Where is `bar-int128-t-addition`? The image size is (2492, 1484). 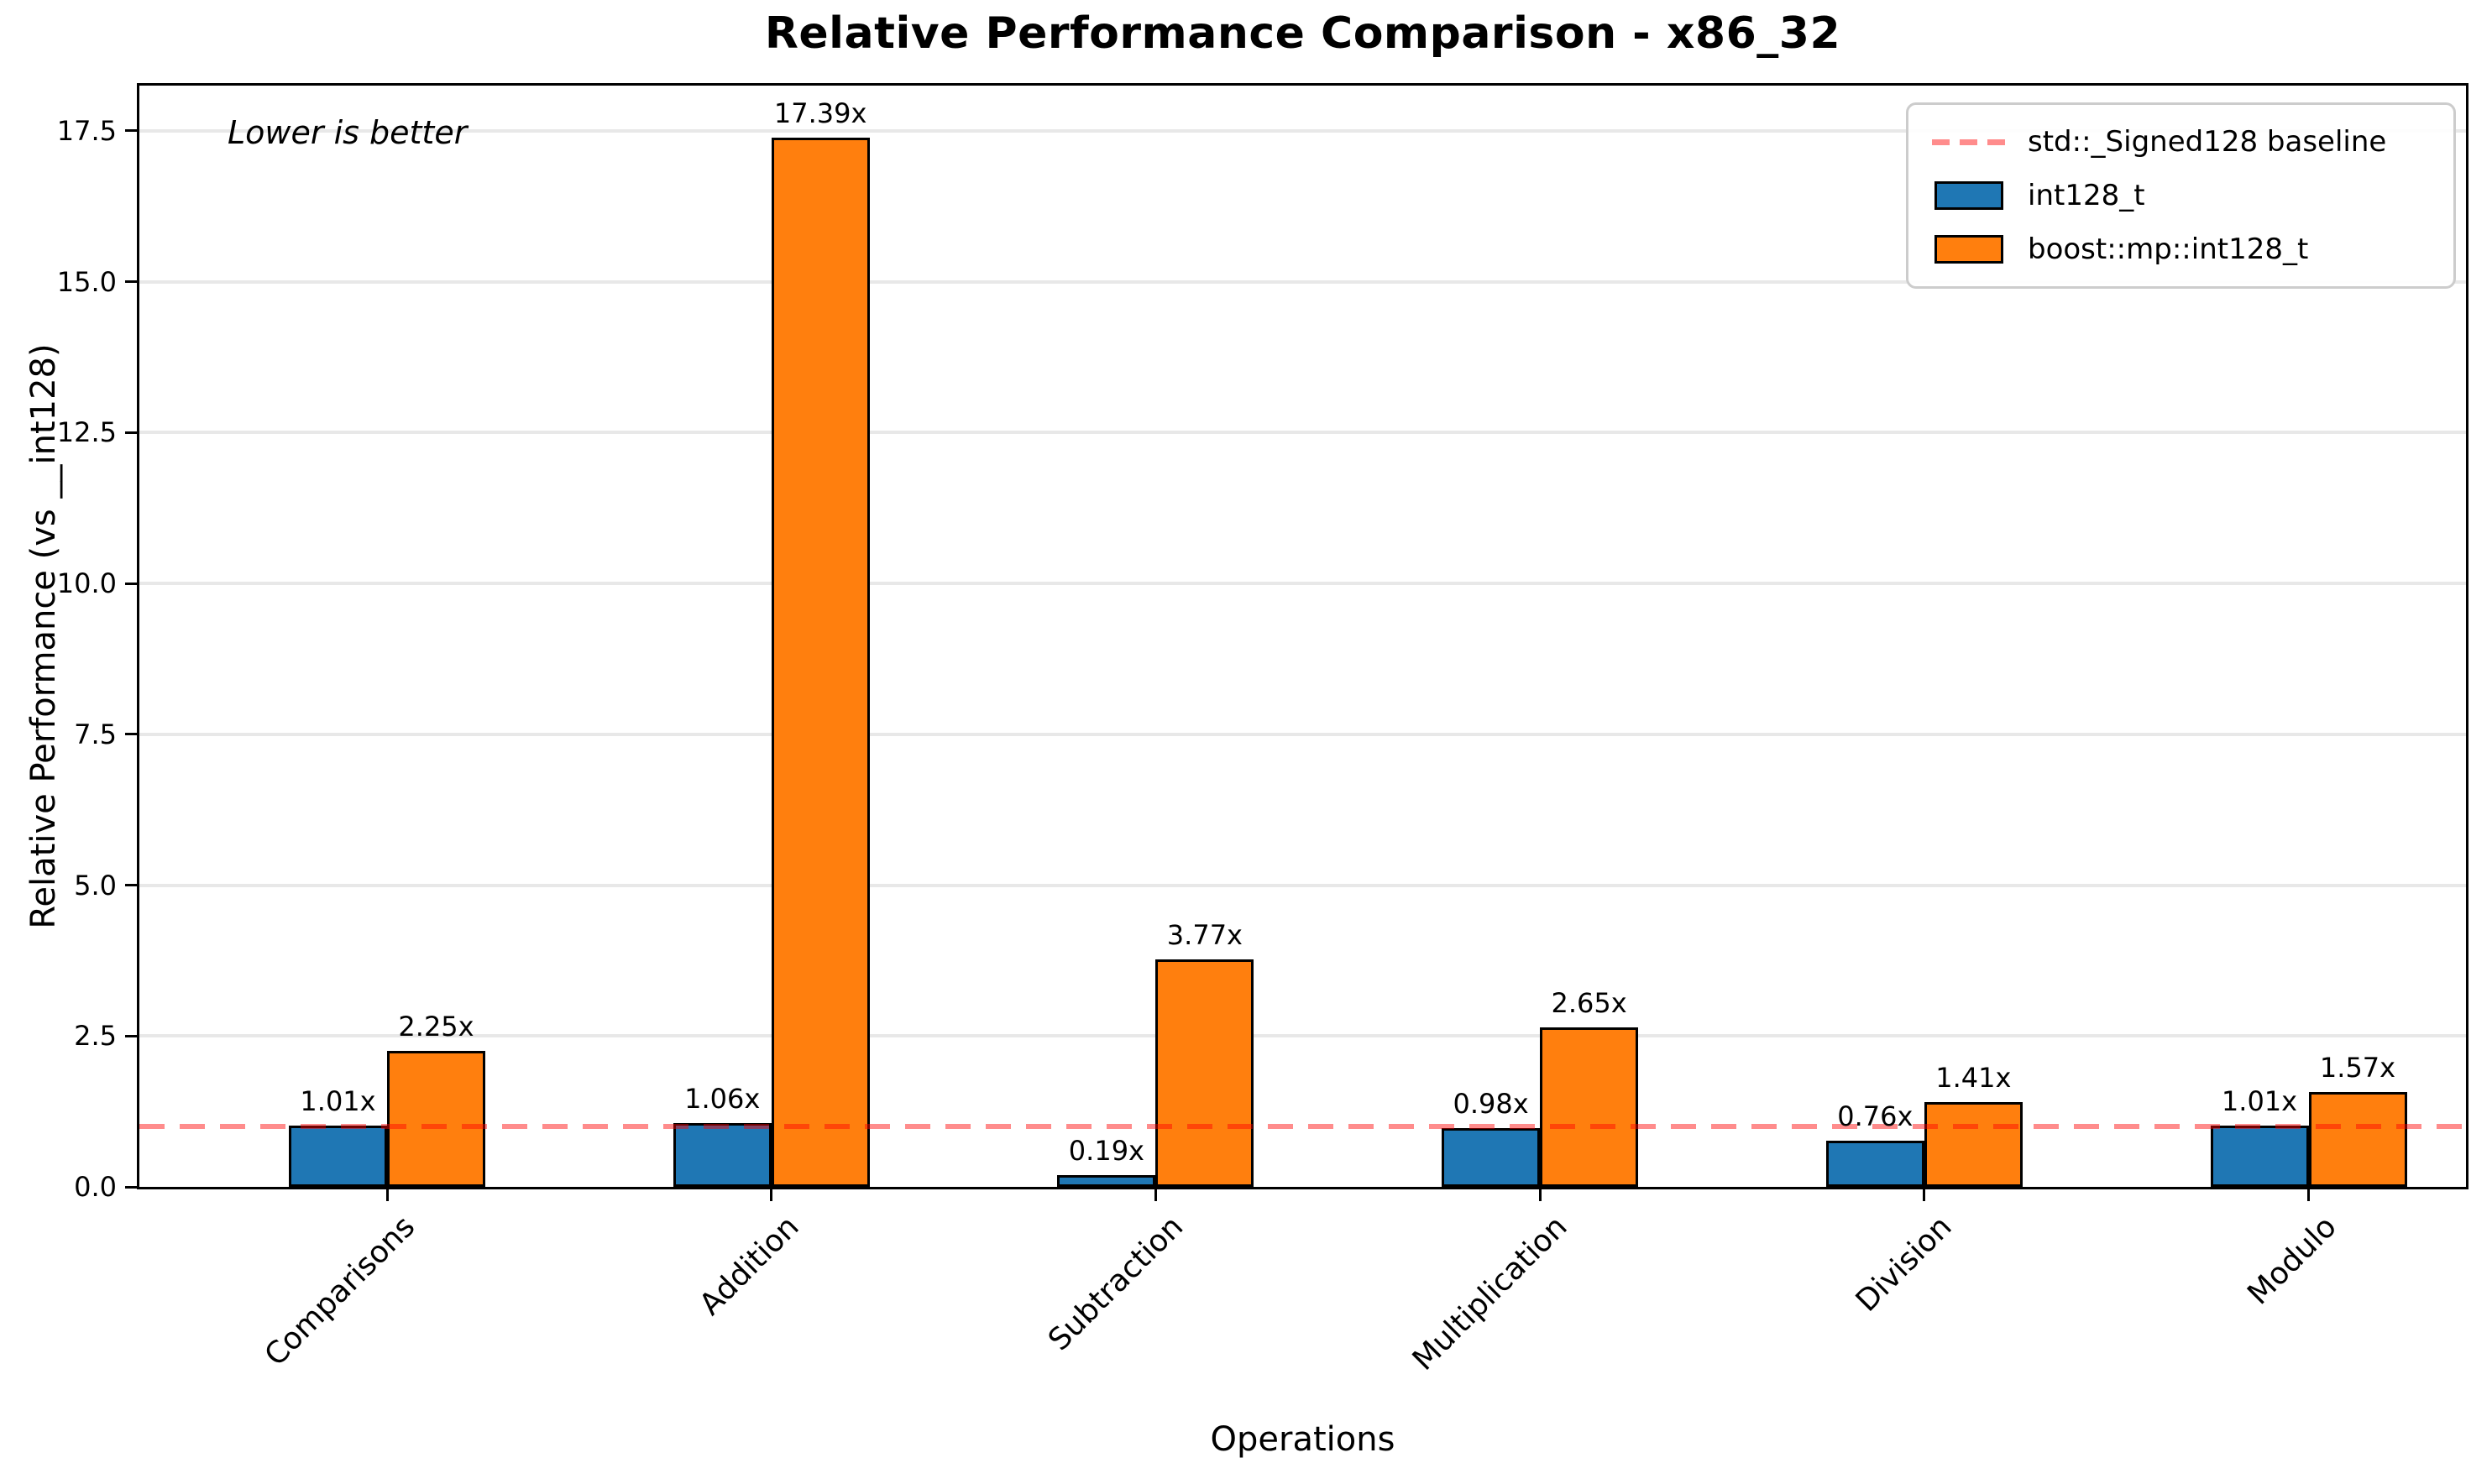
bar-int128-t-addition is located at coordinates (722, 1154).